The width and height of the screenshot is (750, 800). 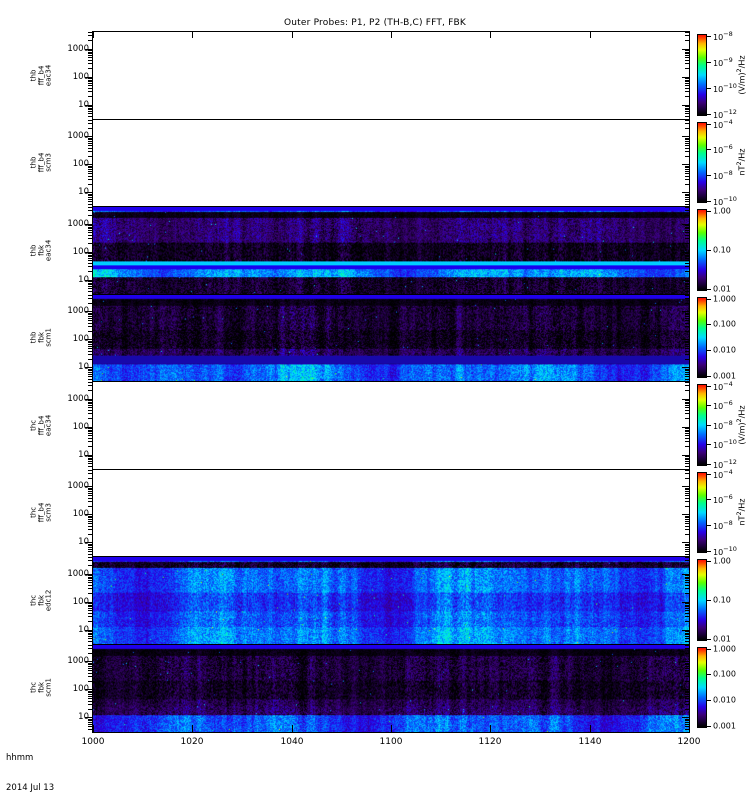 I want to click on cbar-thb-fbk-eac34-label: 0.10, so click(x=722, y=250).